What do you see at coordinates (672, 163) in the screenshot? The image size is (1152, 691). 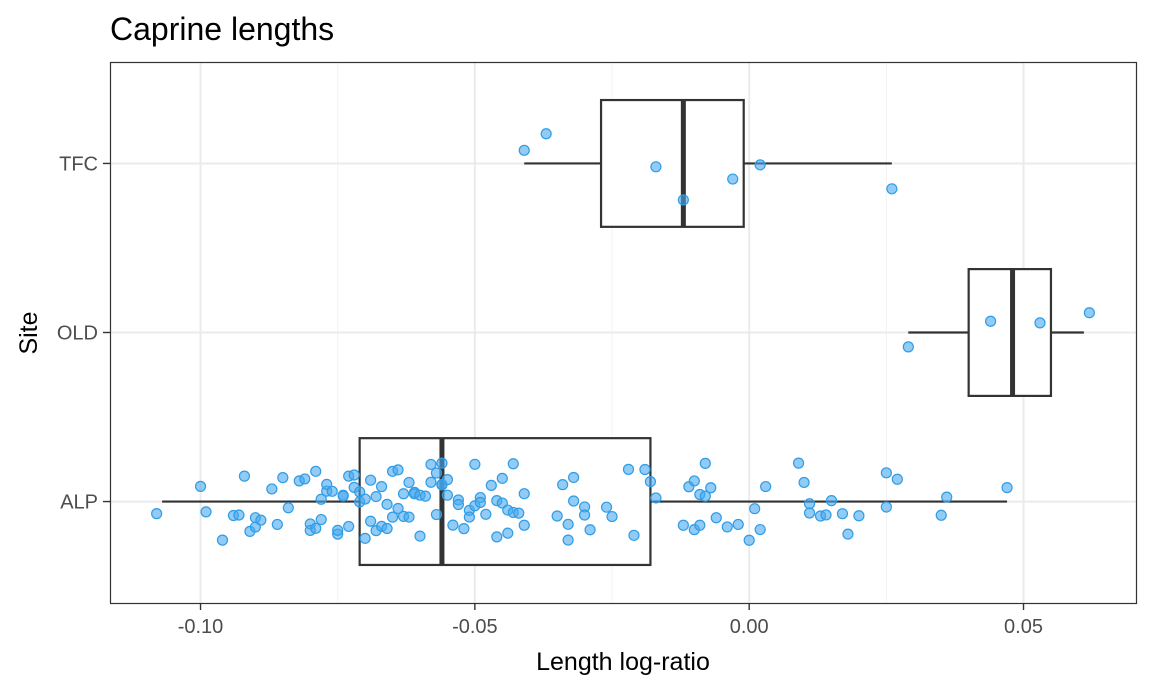 I see `box-tfc` at bounding box center [672, 163].